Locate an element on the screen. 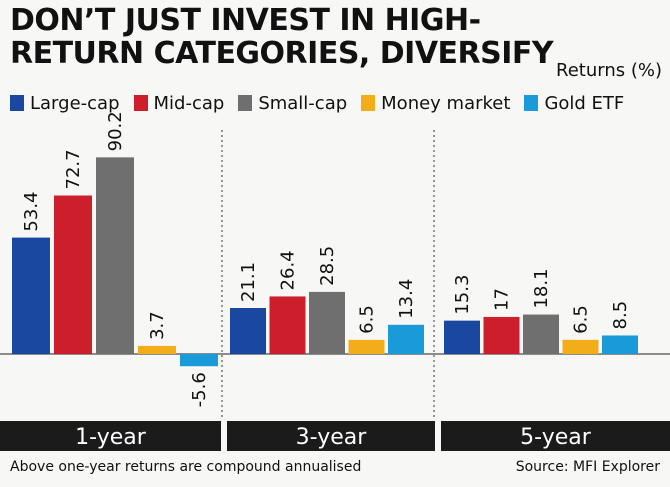 The width and height of the screenshot is (670, 487). data-label: 21.1 is located at coordinates (248, 282).